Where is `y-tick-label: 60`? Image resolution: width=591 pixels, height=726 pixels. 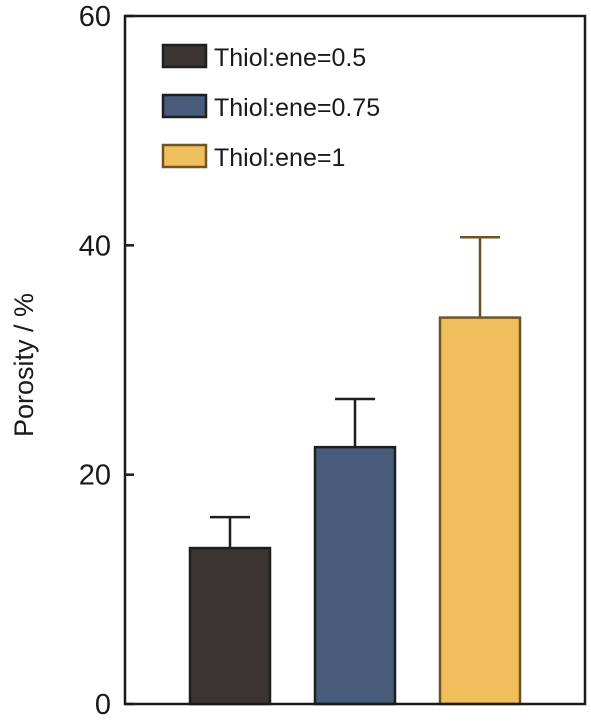 y-tick-label: 60 is located at coordinates (95, 17).